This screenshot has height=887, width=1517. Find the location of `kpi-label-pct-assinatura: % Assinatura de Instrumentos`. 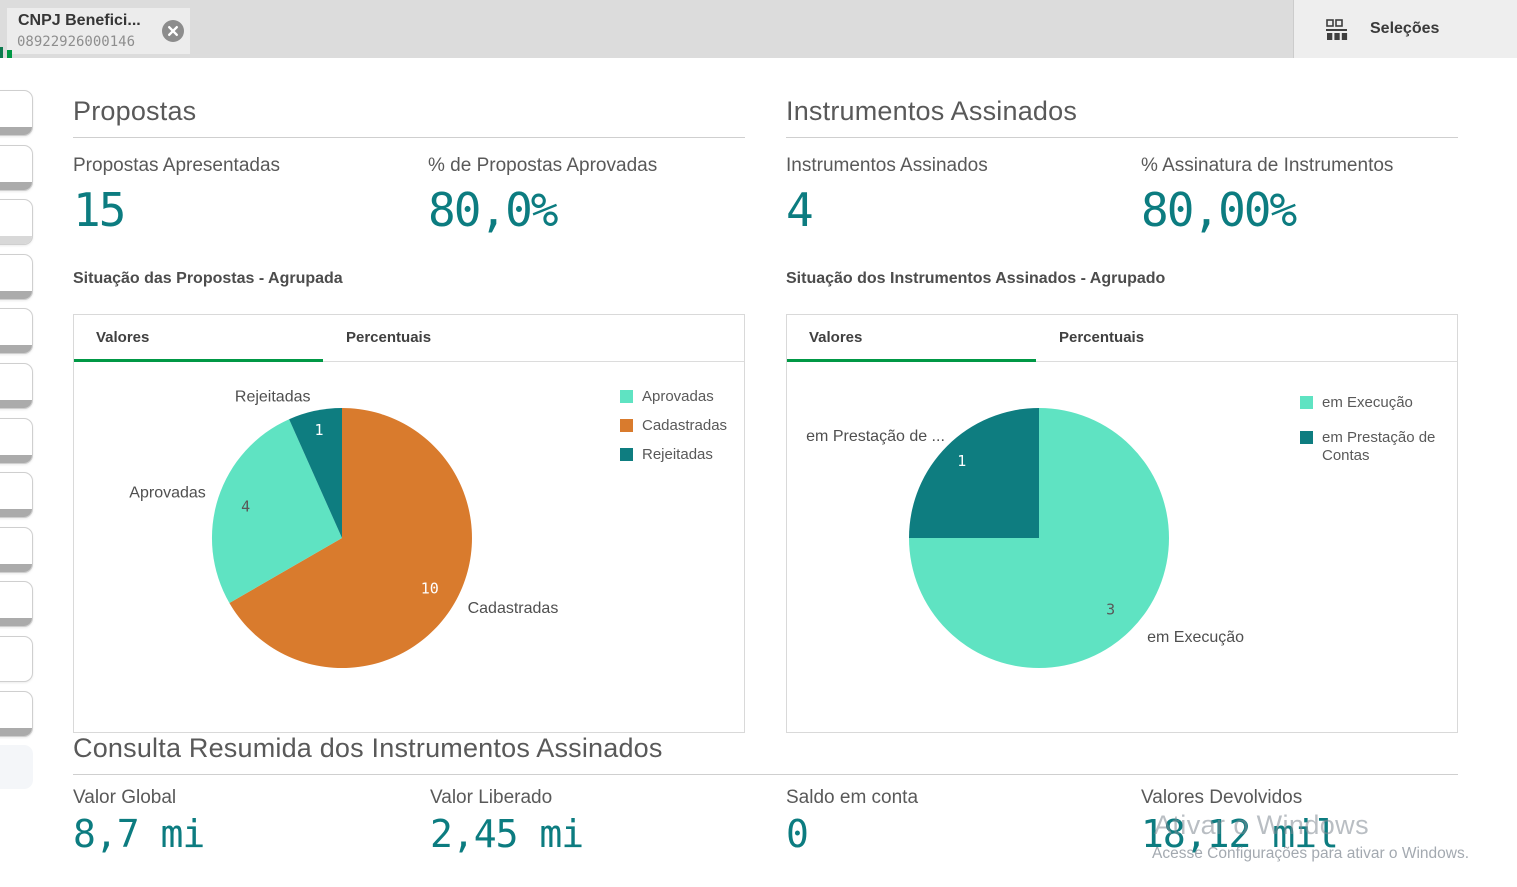

kpi-label-pct-assinatura: % Assinatura de Instrumentos is located at coordinates (1267, 165).